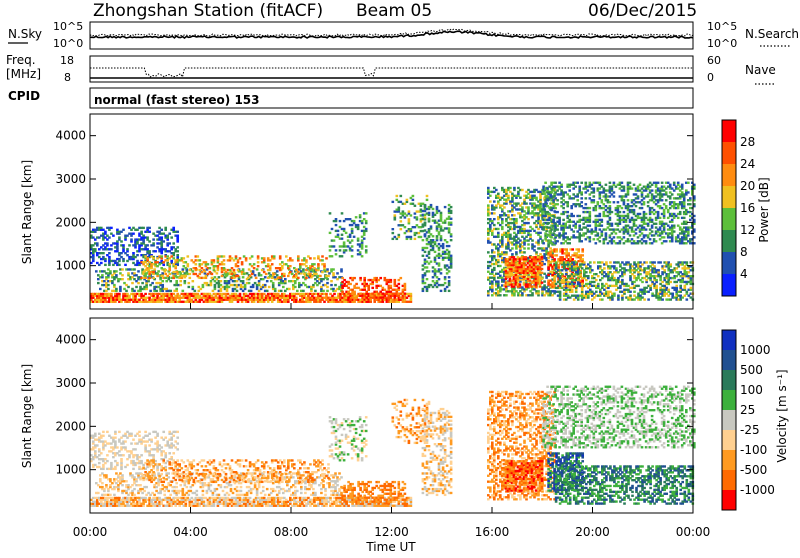 This screenshot has height=558, width=800. What do you see at coordinates (403, 35) in the screenshot?
I see `noise-panel: N.Sky 10^5 10^0 10^5 10^0 N.Search` at bounding box center [403, 35].